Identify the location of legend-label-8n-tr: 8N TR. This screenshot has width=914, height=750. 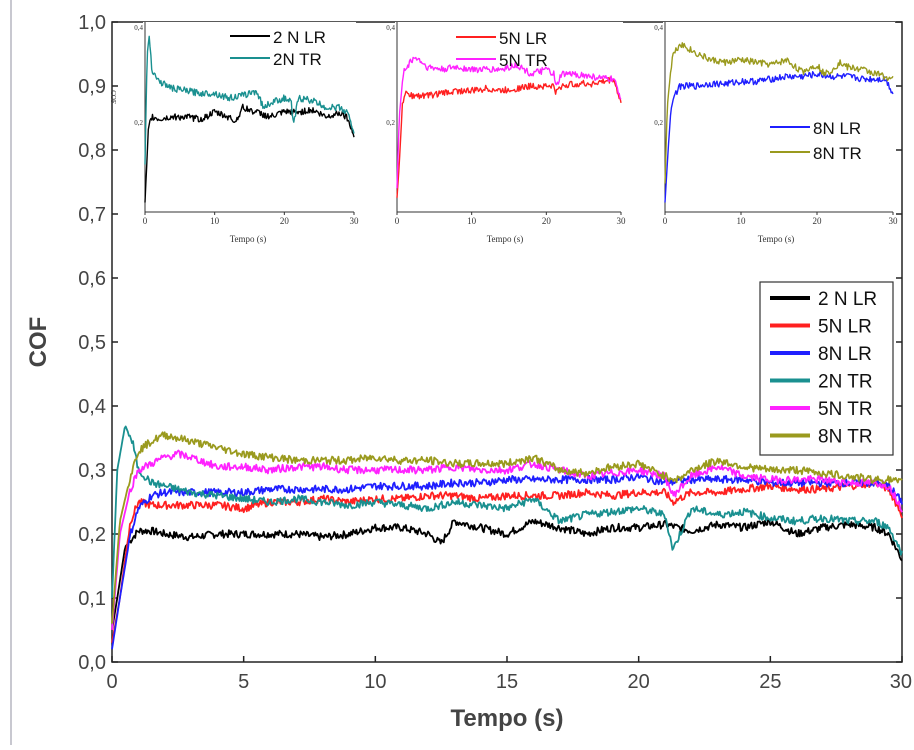
(845, 437).